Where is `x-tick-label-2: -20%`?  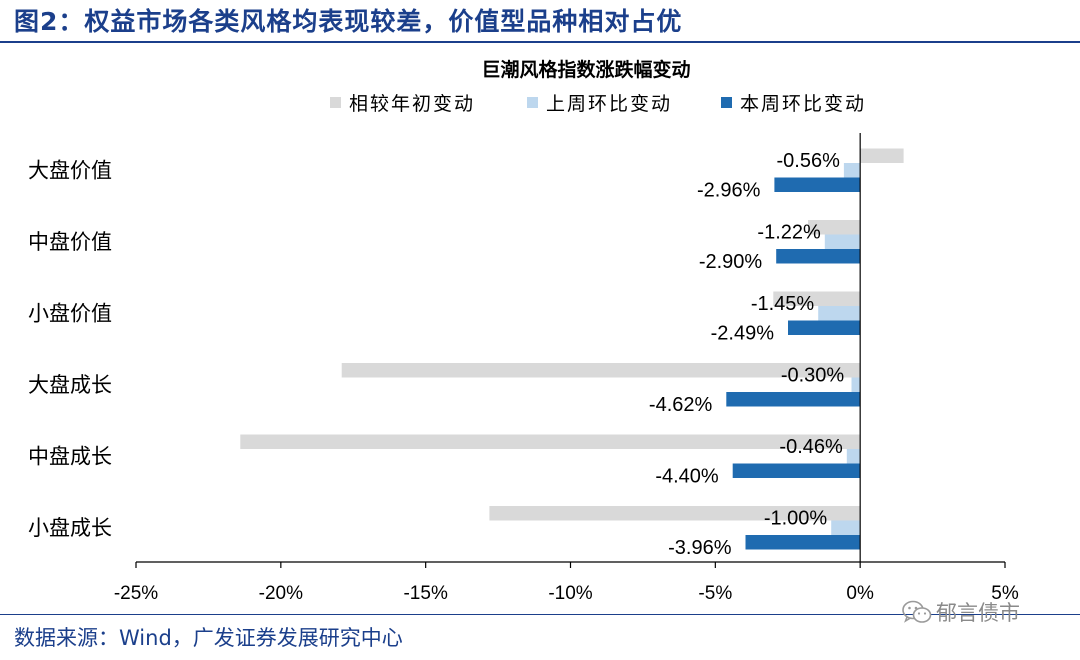
x-tick-label-2: -20% is located at coordinates (281, 593).